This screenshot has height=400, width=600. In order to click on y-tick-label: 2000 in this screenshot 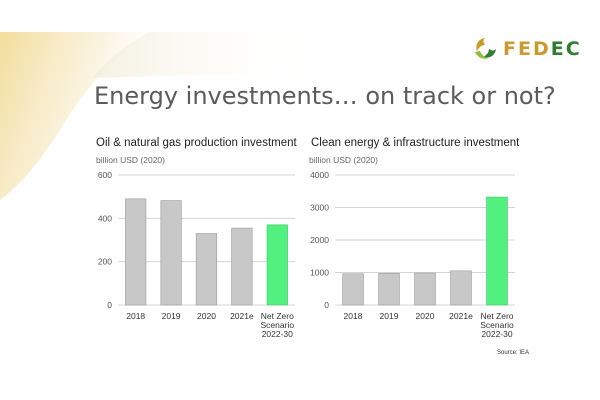, I will do `click(319, 240)`.